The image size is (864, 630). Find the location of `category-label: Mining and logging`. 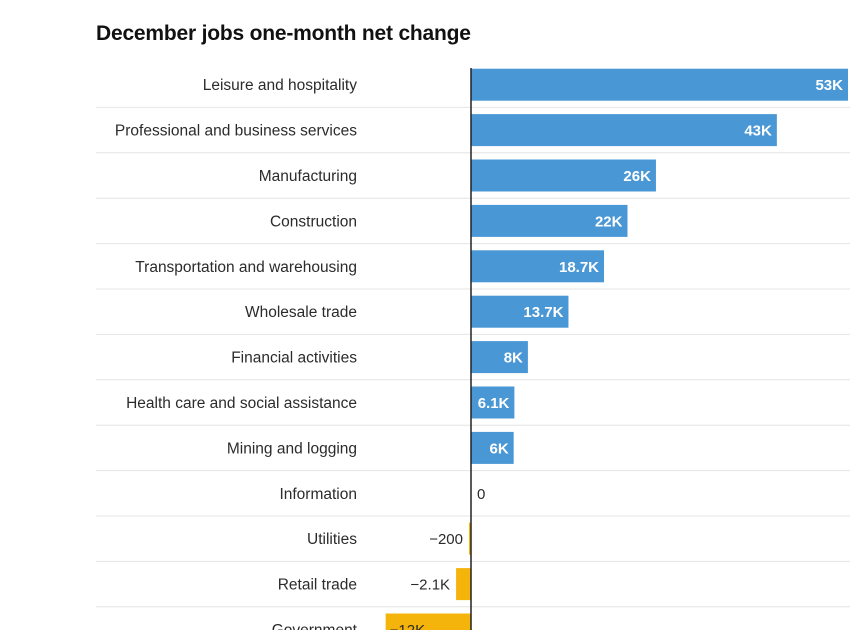

category-label: Mining and logging is located at coordinates (292, 448).